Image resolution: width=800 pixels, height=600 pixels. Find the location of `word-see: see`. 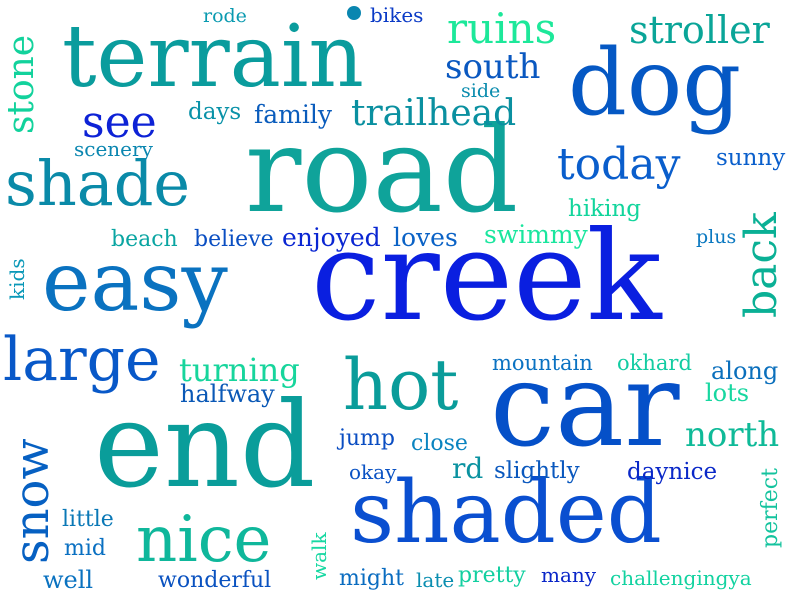

word-see: see is located at coordinates (119, 122).